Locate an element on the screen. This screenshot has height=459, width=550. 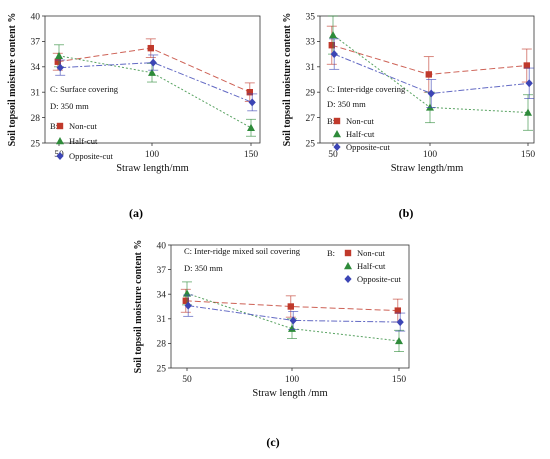
condition-annotation: C: Surface covering is located at coordinates (84, 89).